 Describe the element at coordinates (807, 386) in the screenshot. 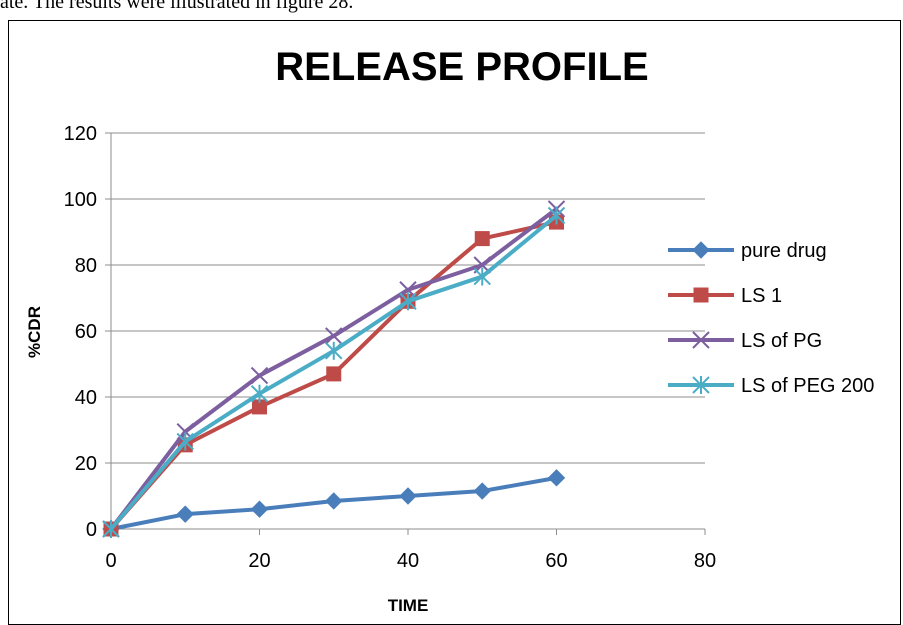

I see `legend-label: LS of PEG 200` at that location.